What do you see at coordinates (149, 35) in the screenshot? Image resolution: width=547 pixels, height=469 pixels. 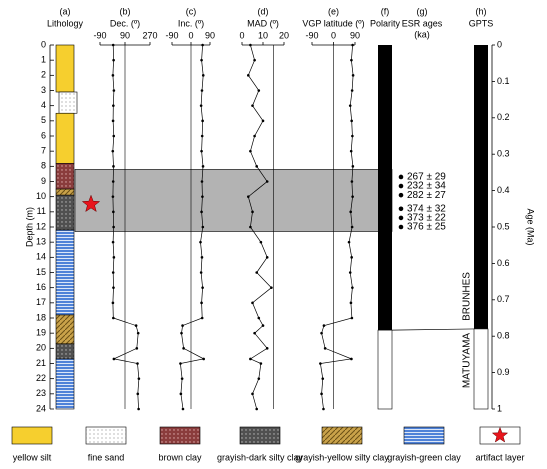 I see `x-tick-label: 270` at bounding box center [149, 35].